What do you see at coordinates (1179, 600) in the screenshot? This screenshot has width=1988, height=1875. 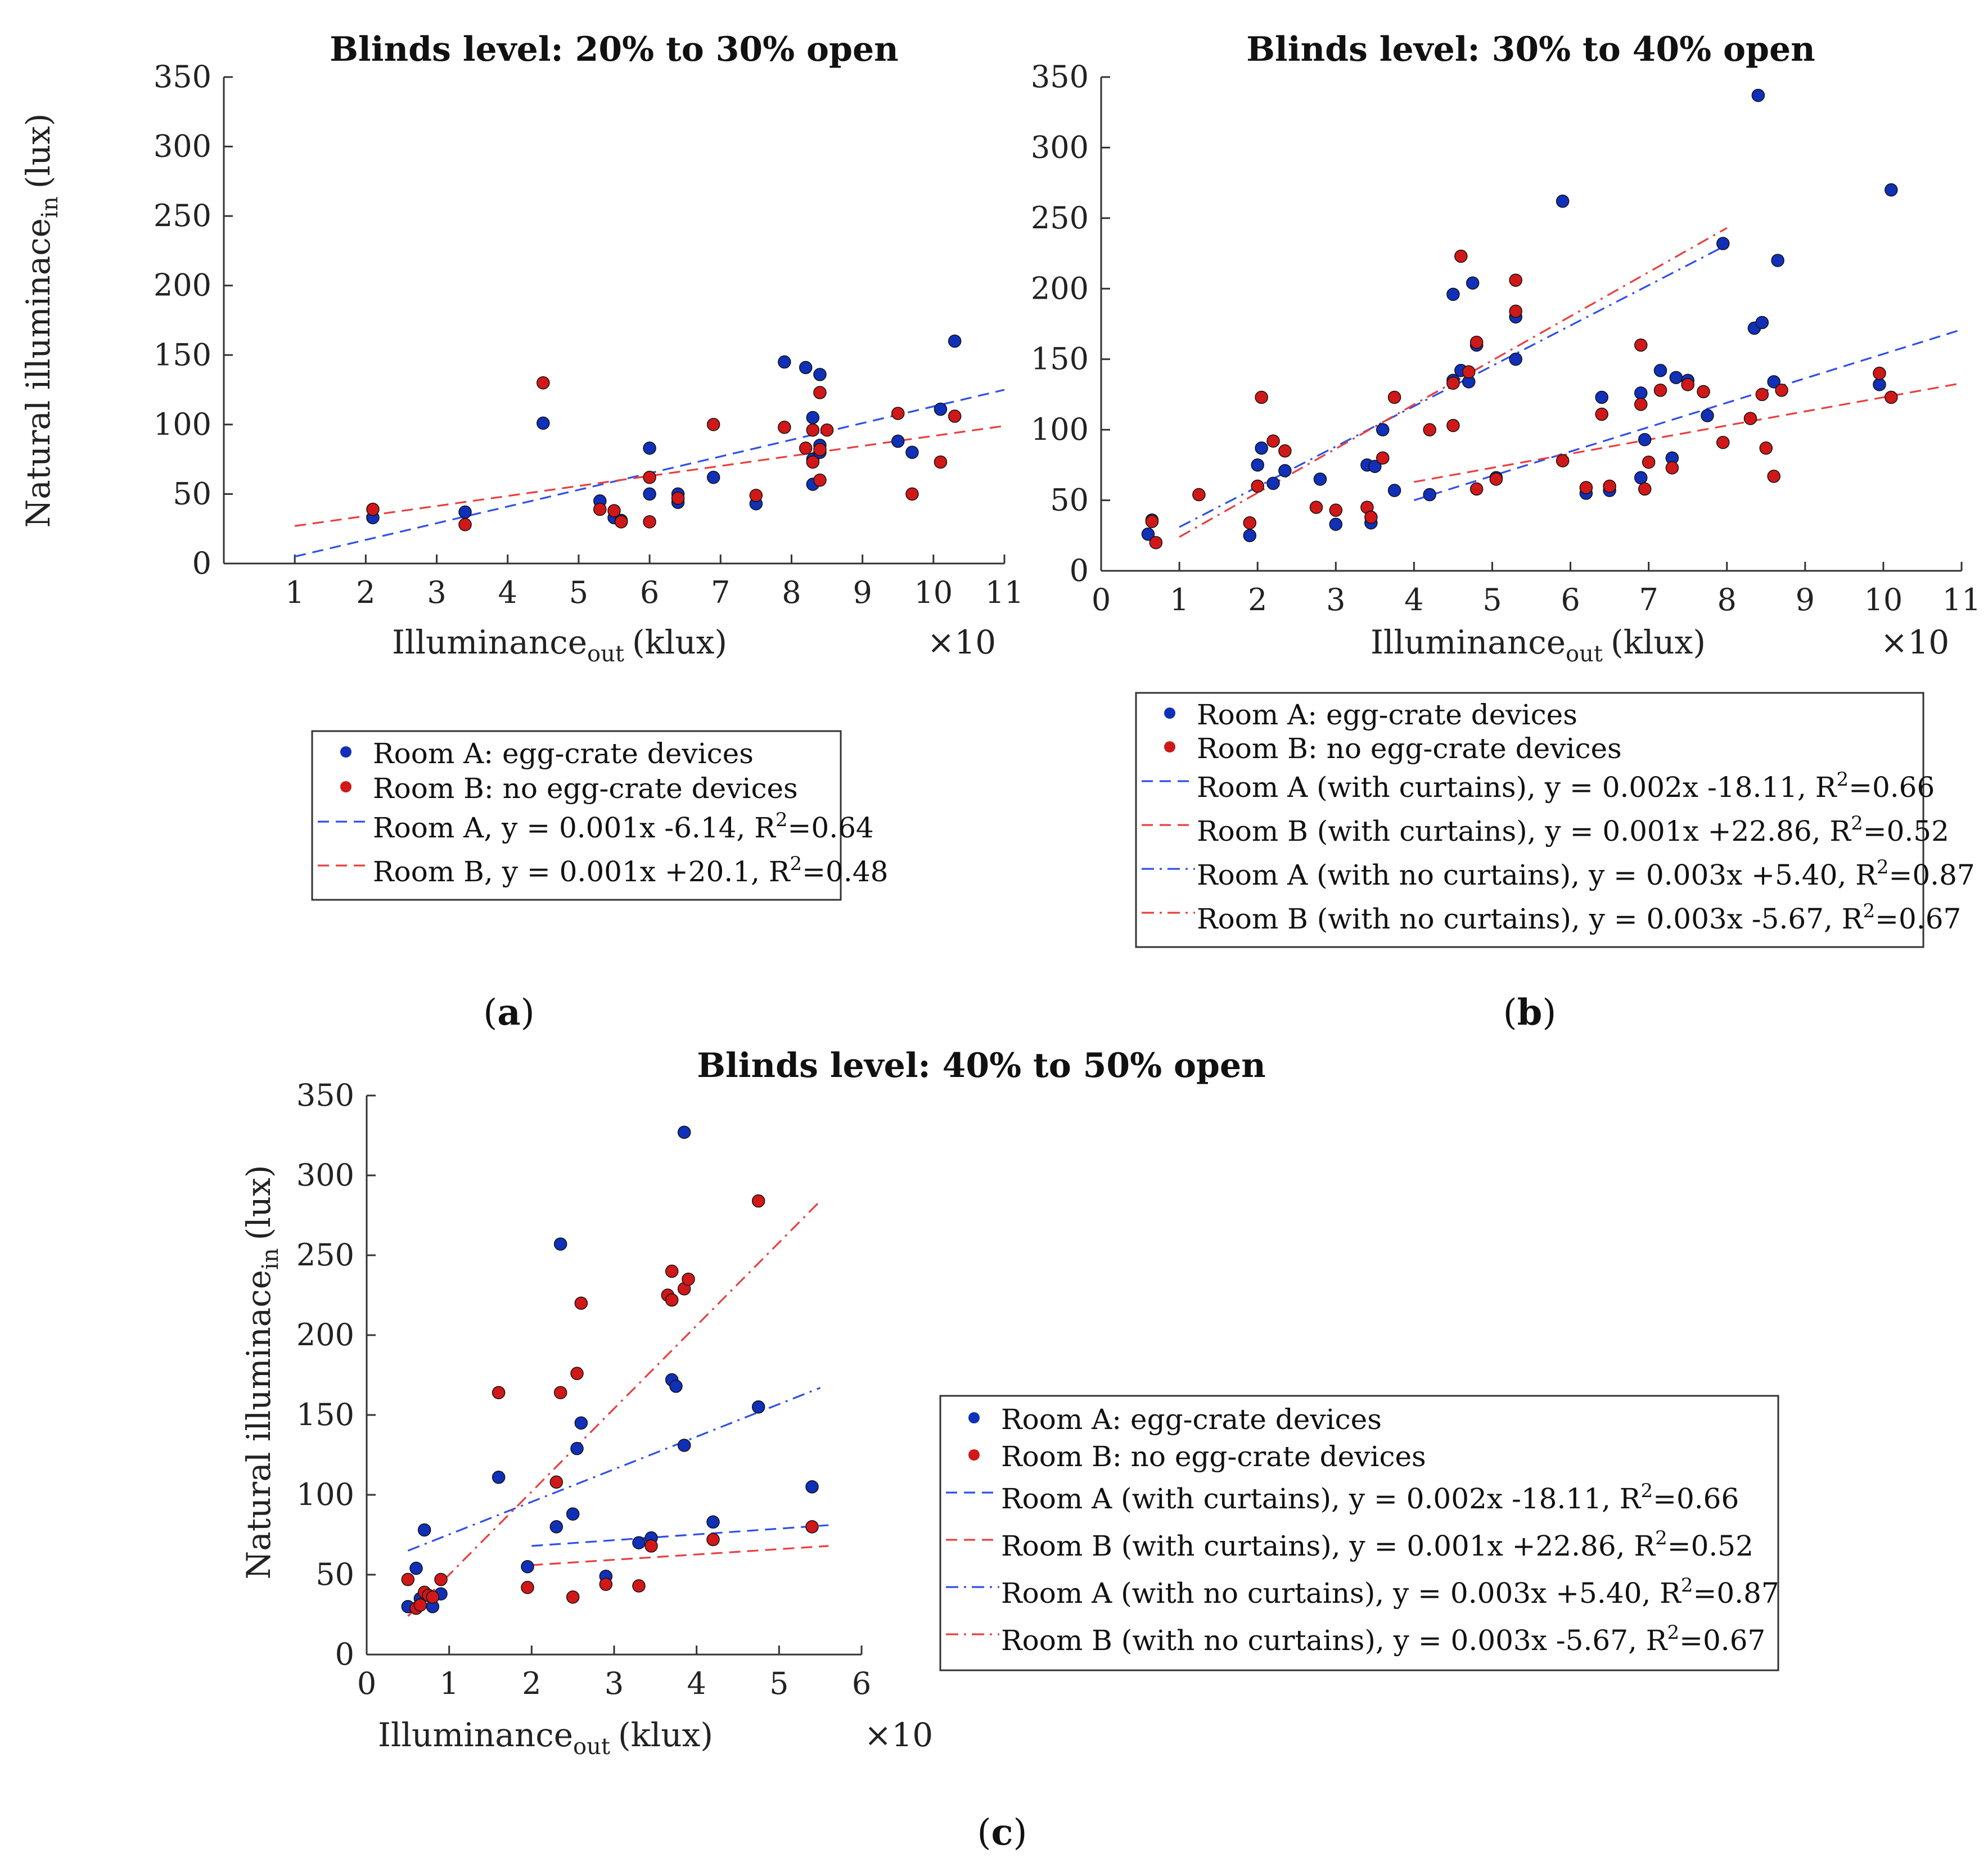 I see `x-tick-label: 1` at bounding box center [1179, 600].